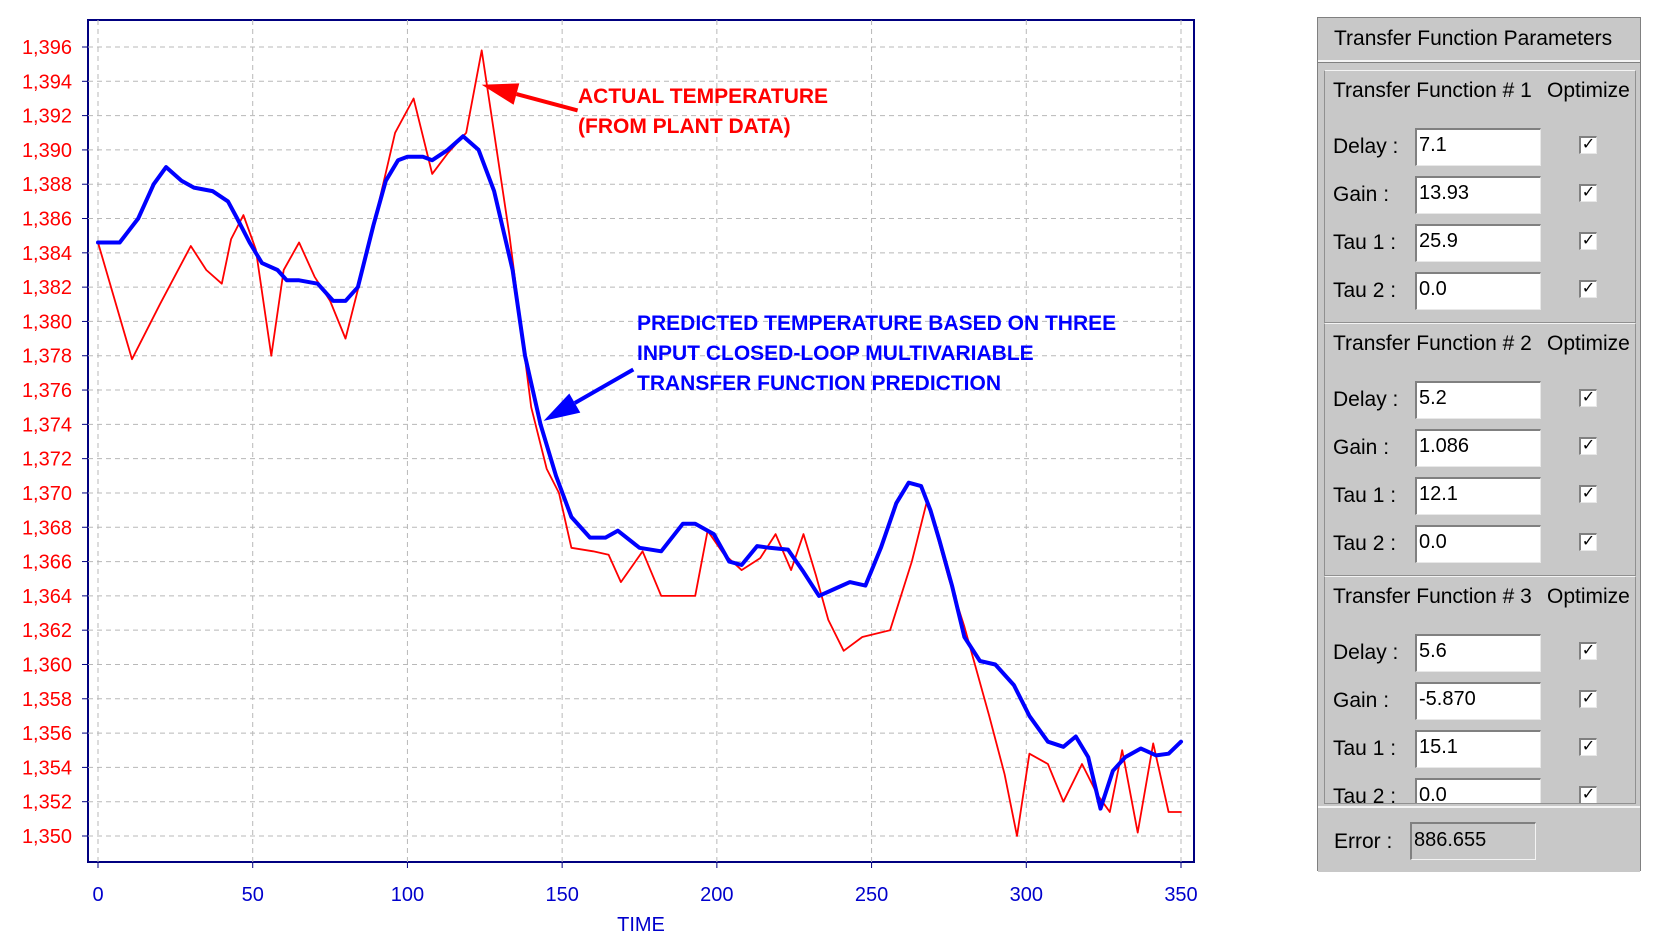 The width and height of the screenshot is (1672, 943). I want to click on y-tick-label: 1,394, so click(47, 82).